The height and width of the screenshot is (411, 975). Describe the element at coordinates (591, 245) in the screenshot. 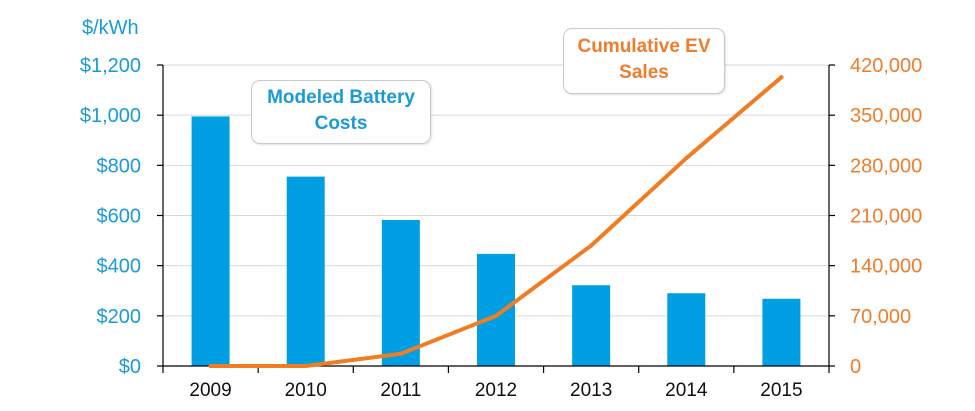

I see `ev-sales-point-2013` at that location.